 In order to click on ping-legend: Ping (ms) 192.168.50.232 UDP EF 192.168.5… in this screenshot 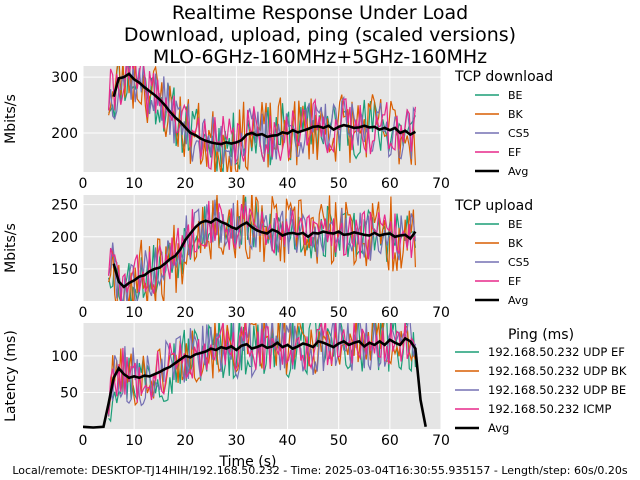, I will do `click(541, 381)`.